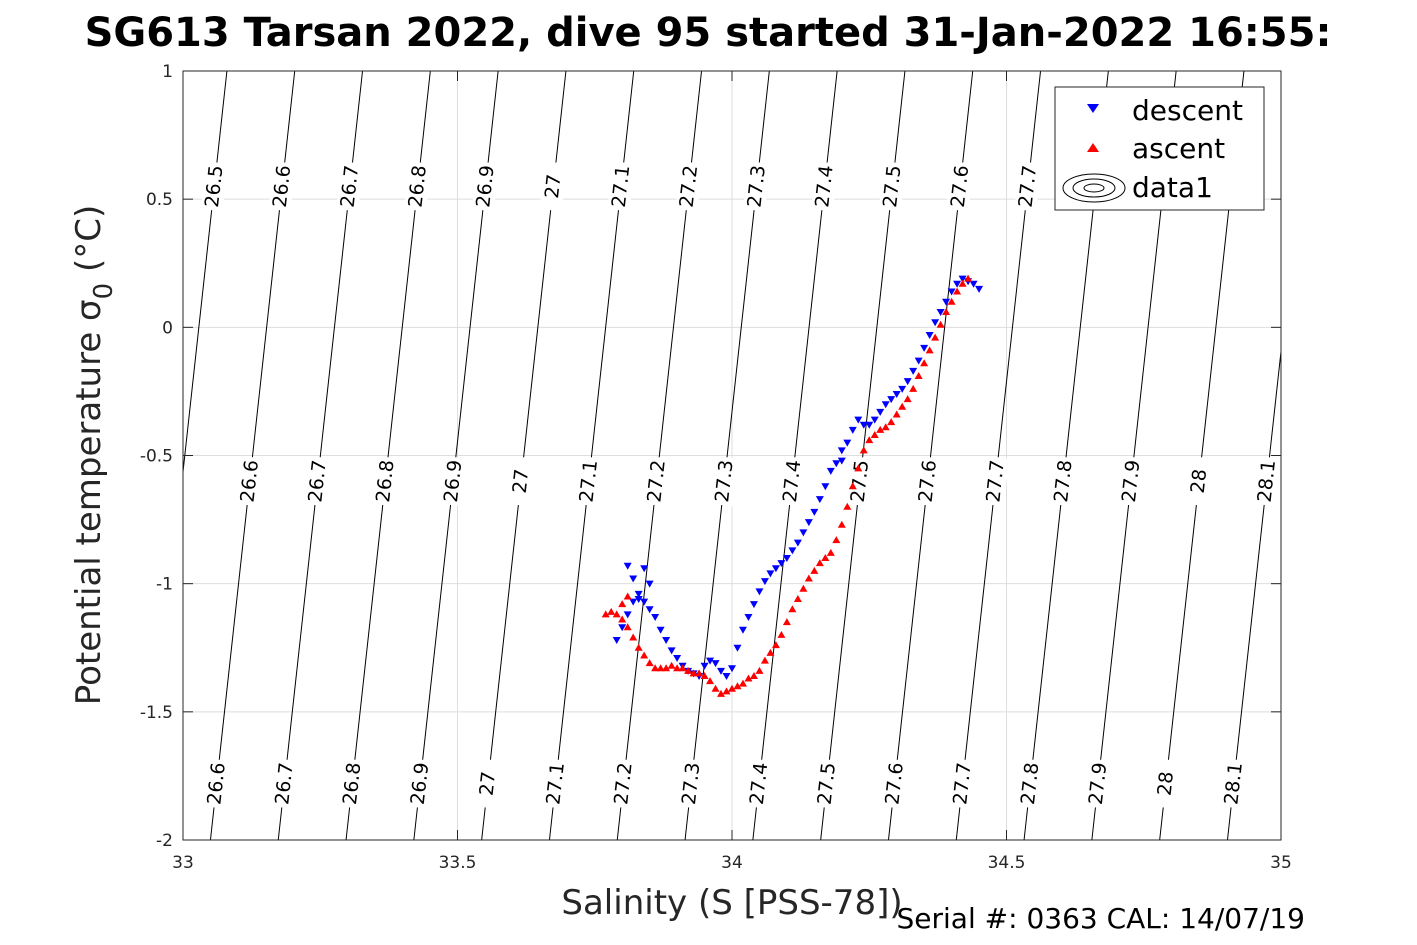 This screenshot has height=945, width=1417. What do you see at coordinates (167, 72) in the screenshot?
I see `y-tick-label: 1` at bounding box center [167, 72].